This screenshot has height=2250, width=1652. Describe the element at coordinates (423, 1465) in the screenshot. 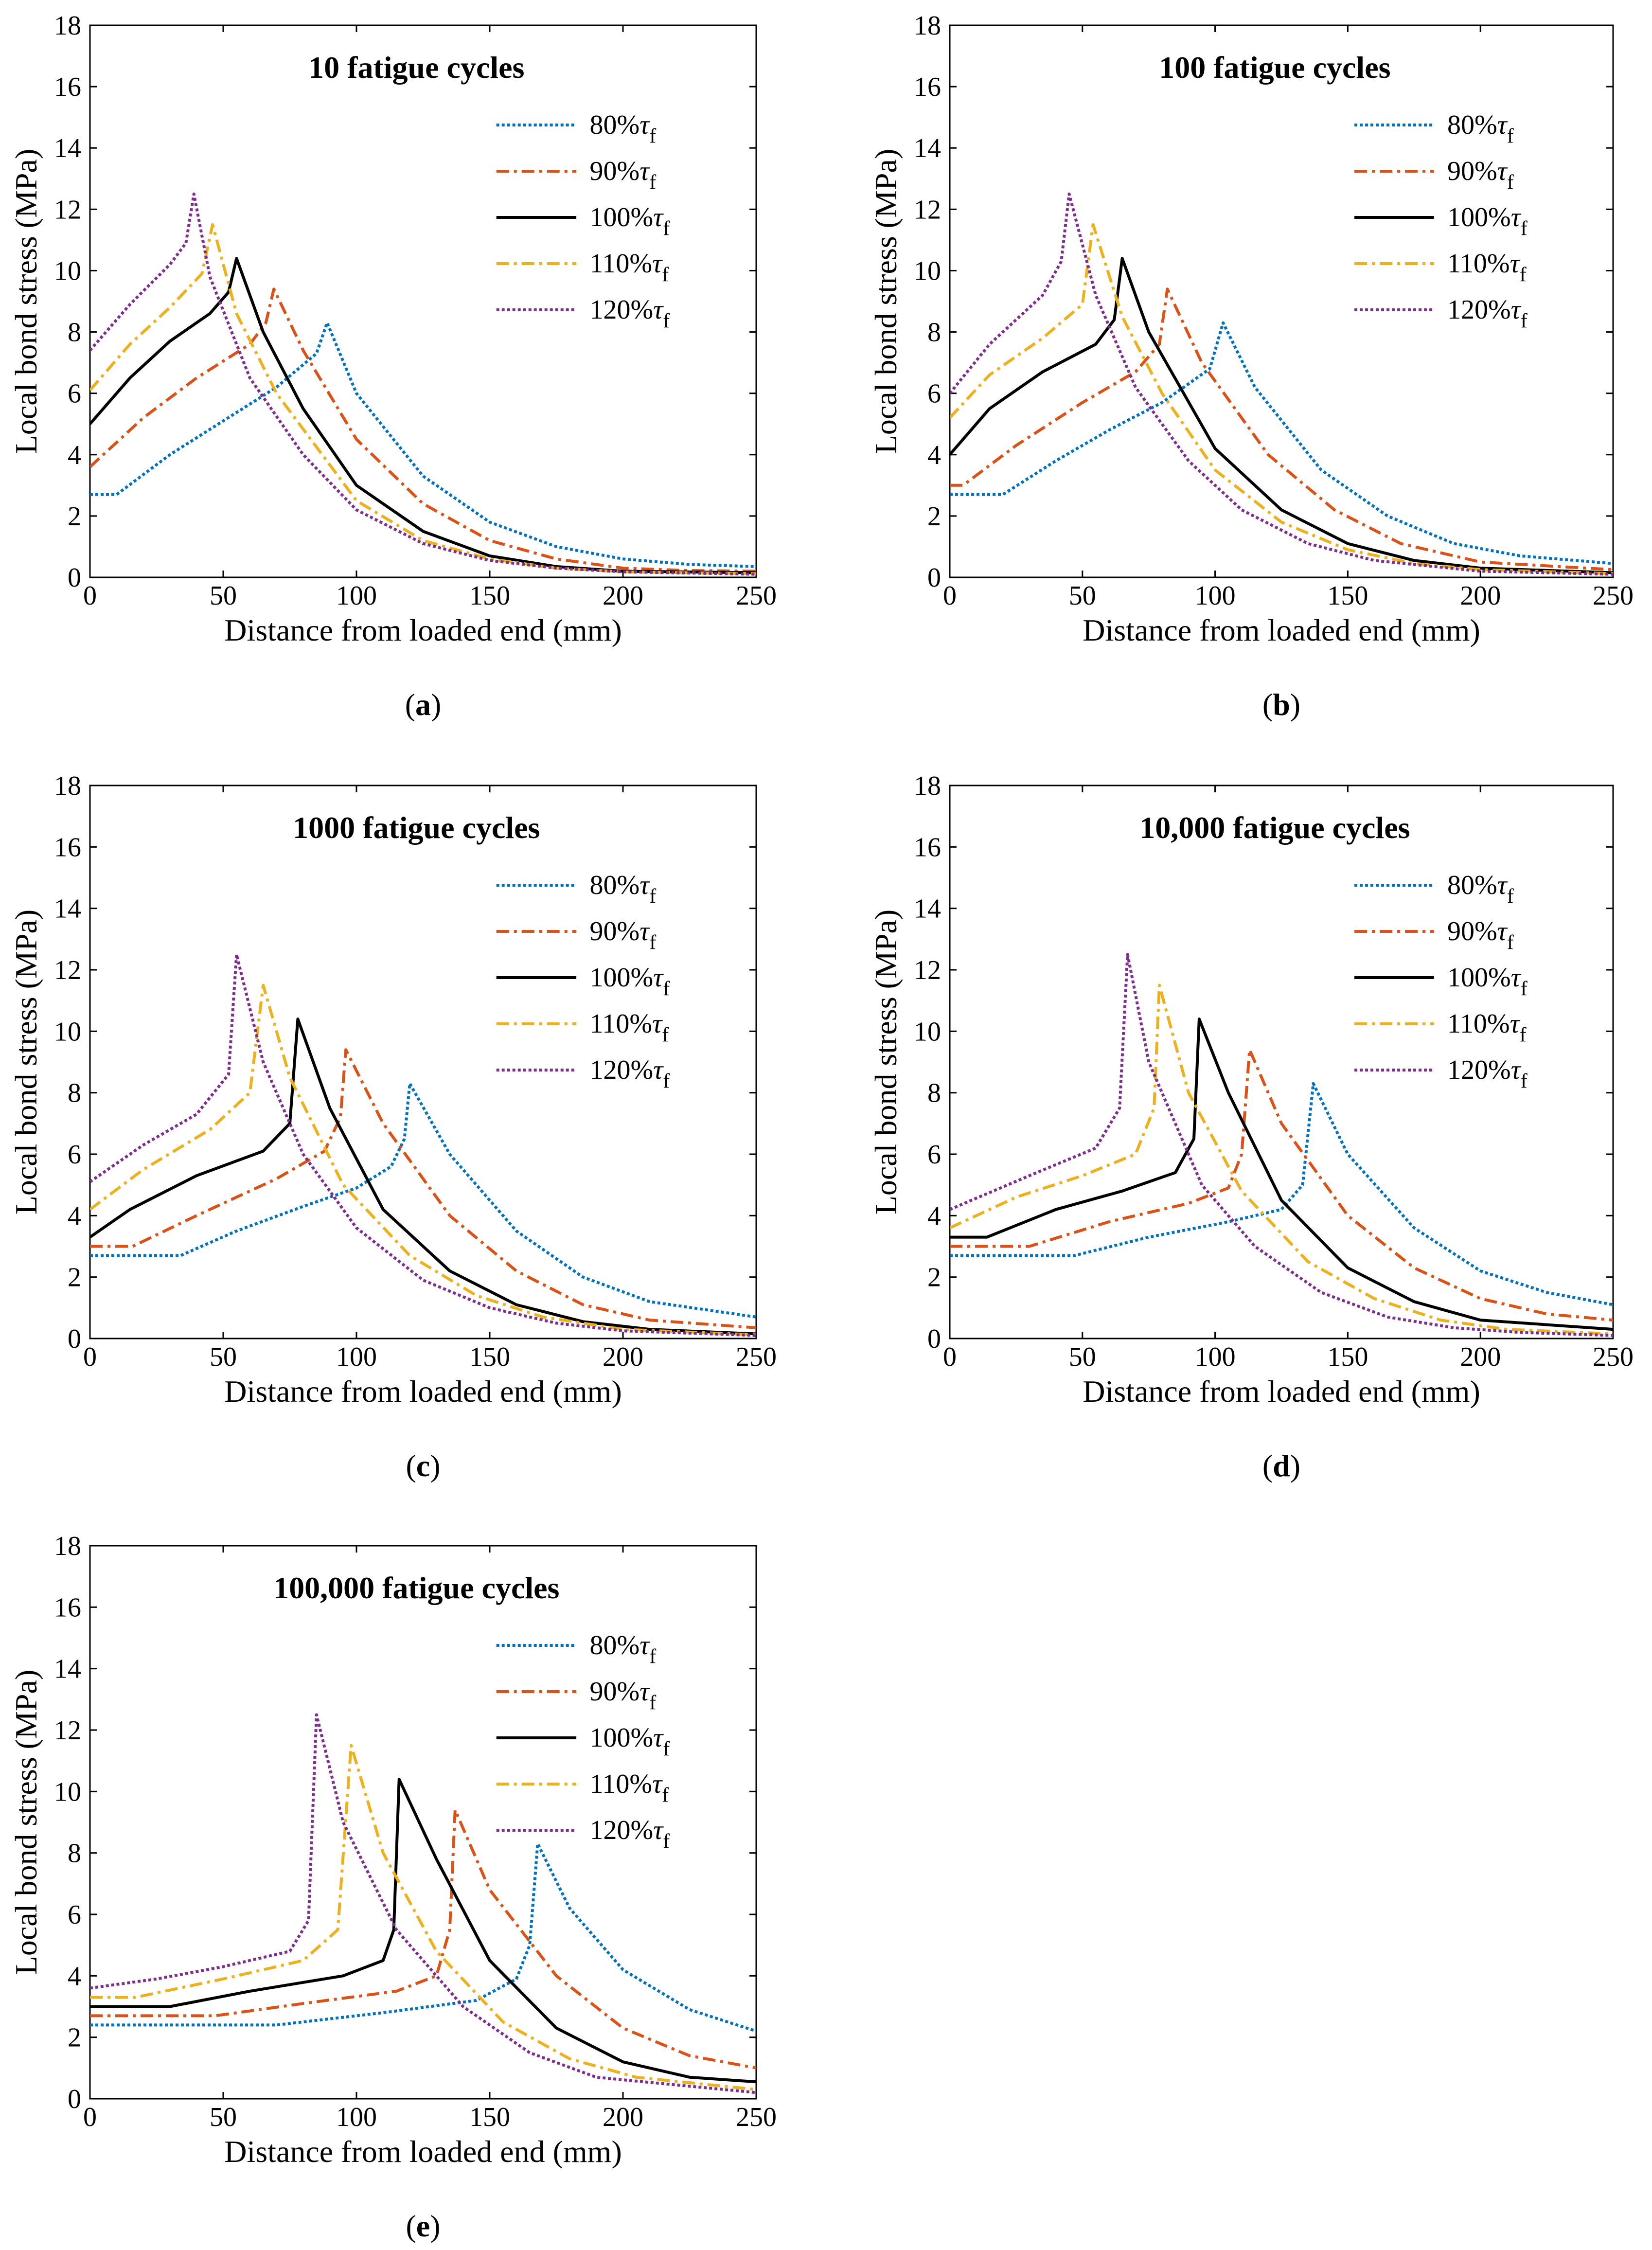

I see `caption-letter: c` at that location.